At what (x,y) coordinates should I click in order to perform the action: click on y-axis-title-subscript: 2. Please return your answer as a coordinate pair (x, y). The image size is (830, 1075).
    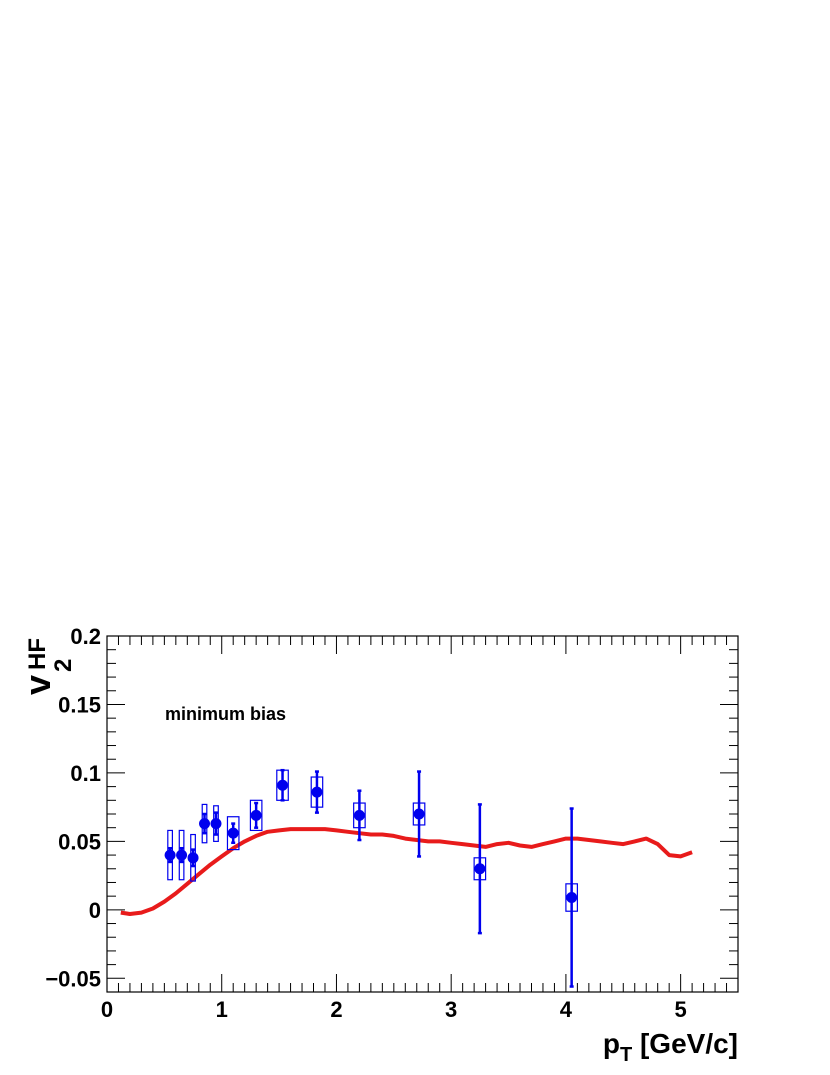
    Looking at the image, I should click on (63, 665).